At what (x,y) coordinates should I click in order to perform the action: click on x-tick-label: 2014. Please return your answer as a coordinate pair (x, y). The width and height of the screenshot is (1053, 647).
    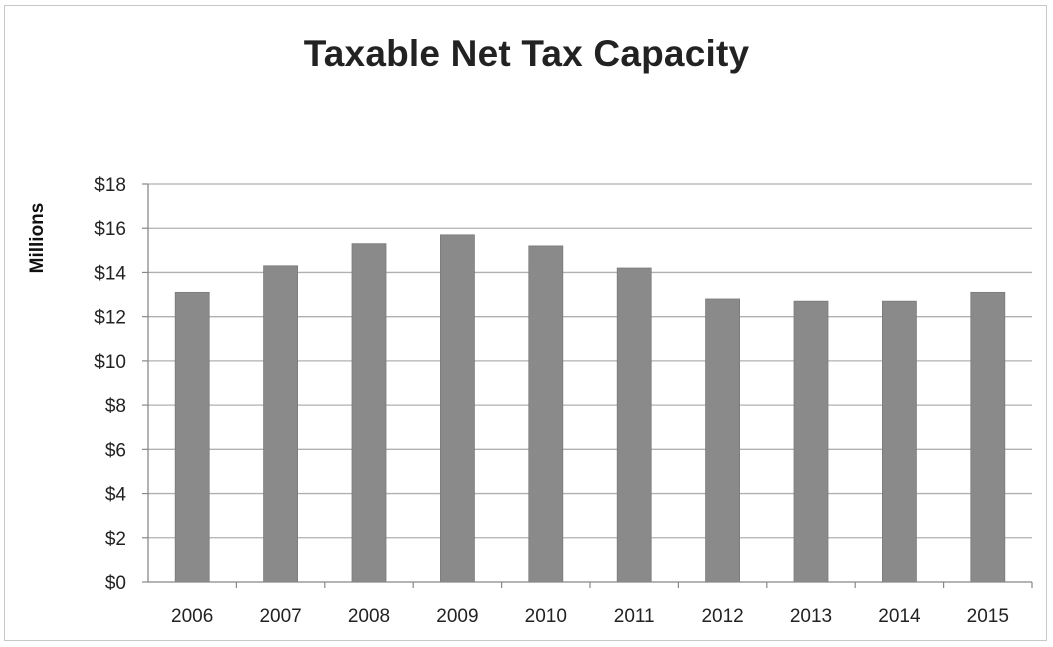
    Looking at the image, I should click on (899, 616).